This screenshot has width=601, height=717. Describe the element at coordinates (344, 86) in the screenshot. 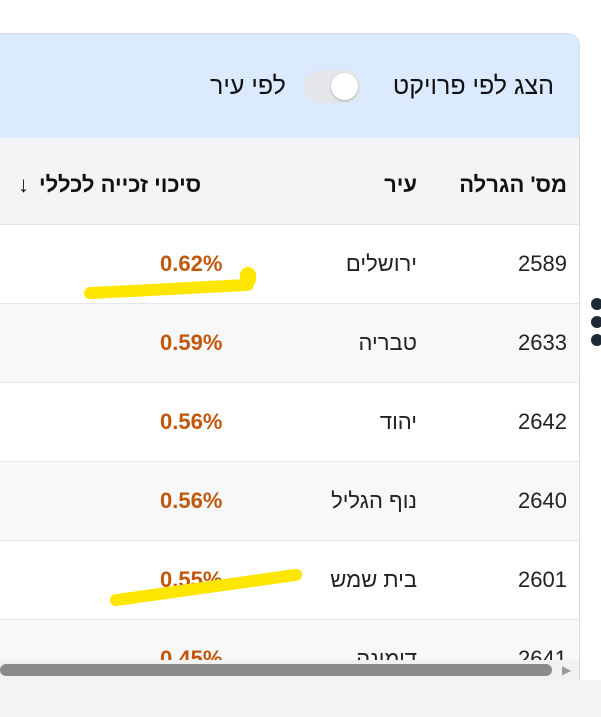

I see `toggle-knob` at that location.